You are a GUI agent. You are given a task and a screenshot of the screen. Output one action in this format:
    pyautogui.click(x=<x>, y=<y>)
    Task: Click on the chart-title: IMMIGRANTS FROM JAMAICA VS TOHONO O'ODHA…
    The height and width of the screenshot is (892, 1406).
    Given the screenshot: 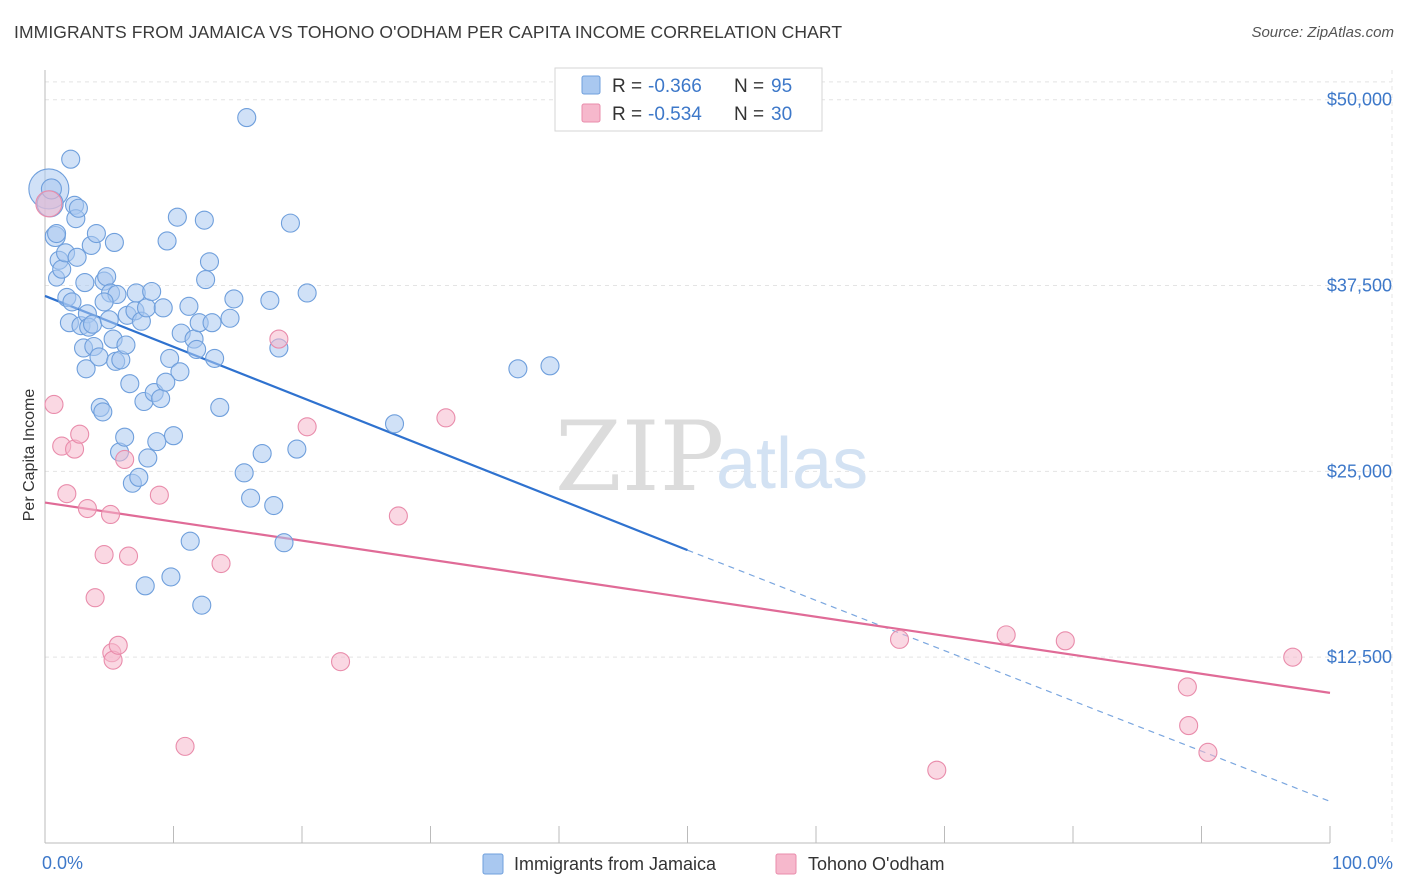 What is the action you would take?
    pyautogui.click(x=428, y=32)
    